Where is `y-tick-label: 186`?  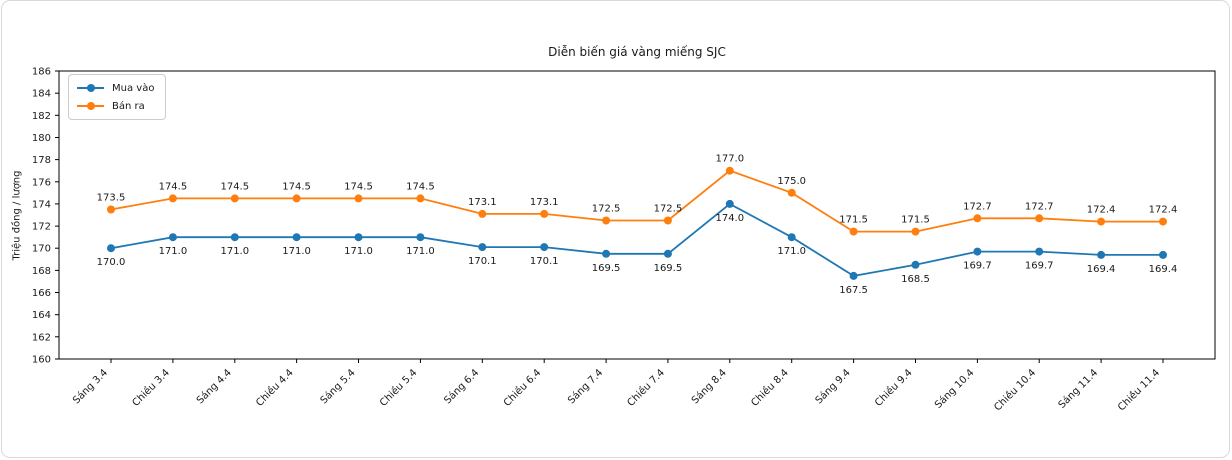 y-tick-label: 186 is located at coordinates (41, 72).